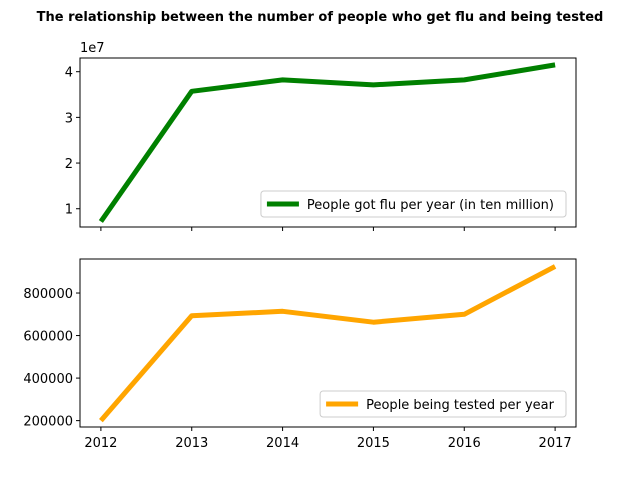 The width and height of the screenshot is (640, 480). What do you see at coordinates (69, 118) in the screenshot?
I see `y-tick-label: 3` at bounding box center [69, 118].